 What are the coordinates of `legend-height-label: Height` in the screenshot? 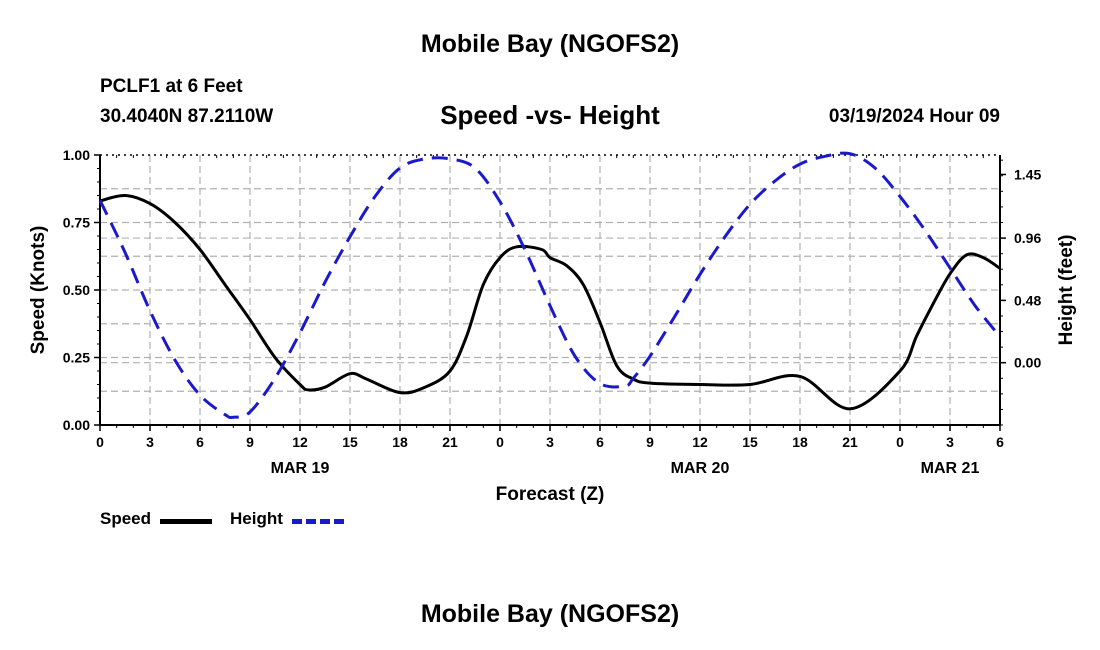 It's located at (256, 518).